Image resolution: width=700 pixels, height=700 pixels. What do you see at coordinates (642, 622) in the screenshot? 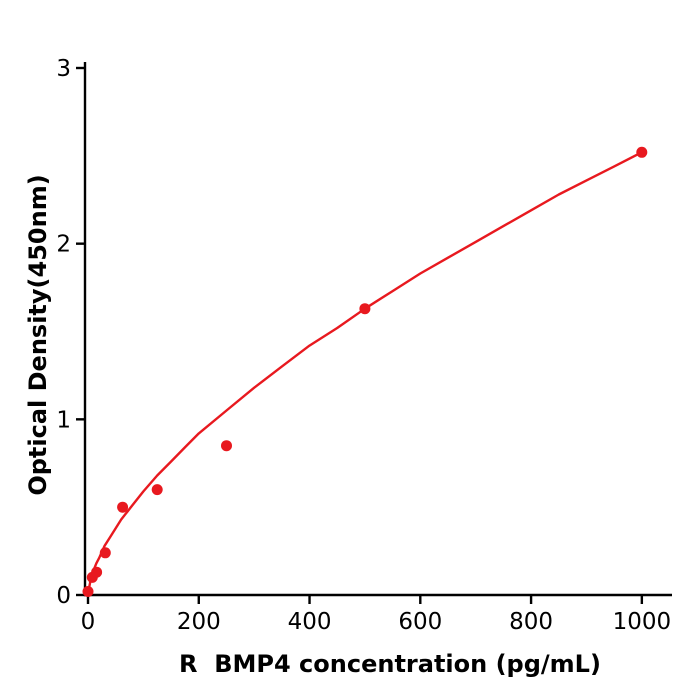
I see `x-tick-label: 1000` at bounding box center [642, 622].